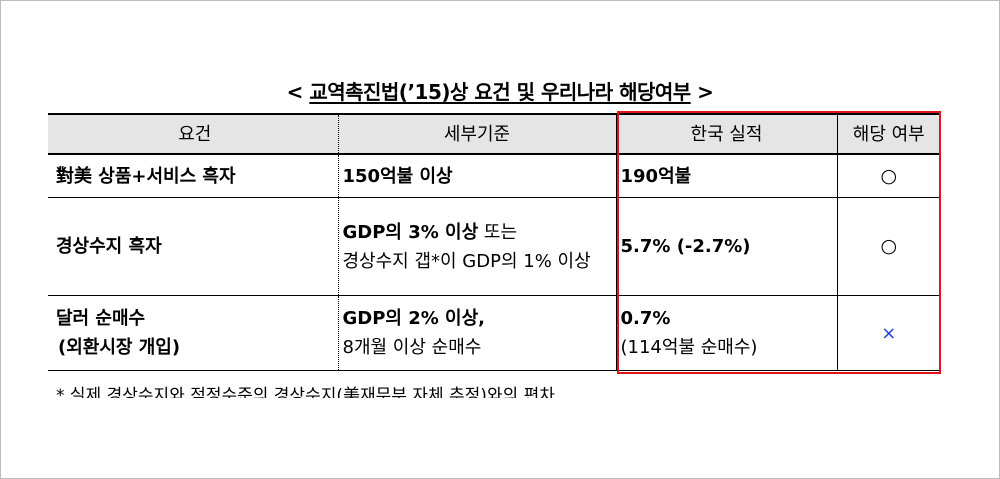 Image resolution: width=1000 pixels, height=479 pixels. What do you see at coordinates (727, 134) in the screenshot?
I see `header-korea-result: 한국 실적` at bounding box center [727, 134].